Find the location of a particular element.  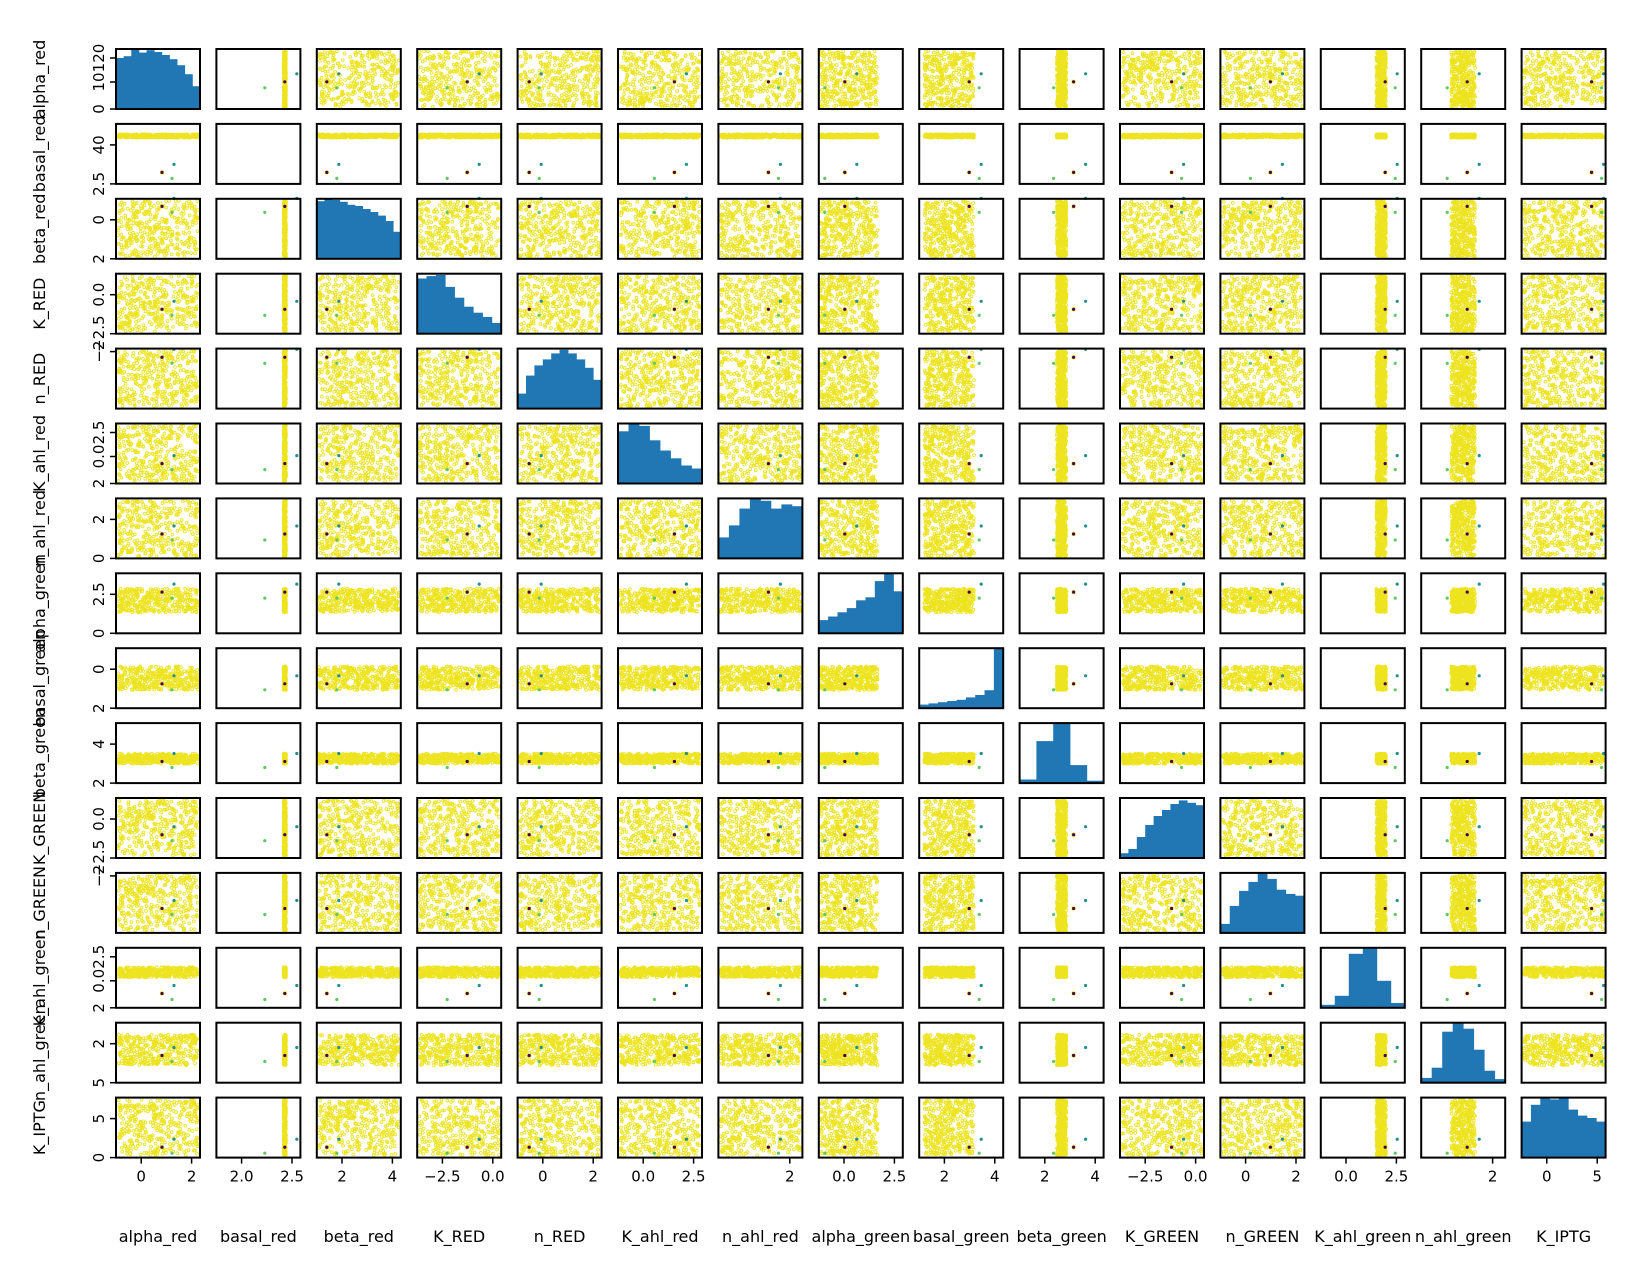

panel-K_GREEN-vs-beta_green is located at coordinates (1062, 828).